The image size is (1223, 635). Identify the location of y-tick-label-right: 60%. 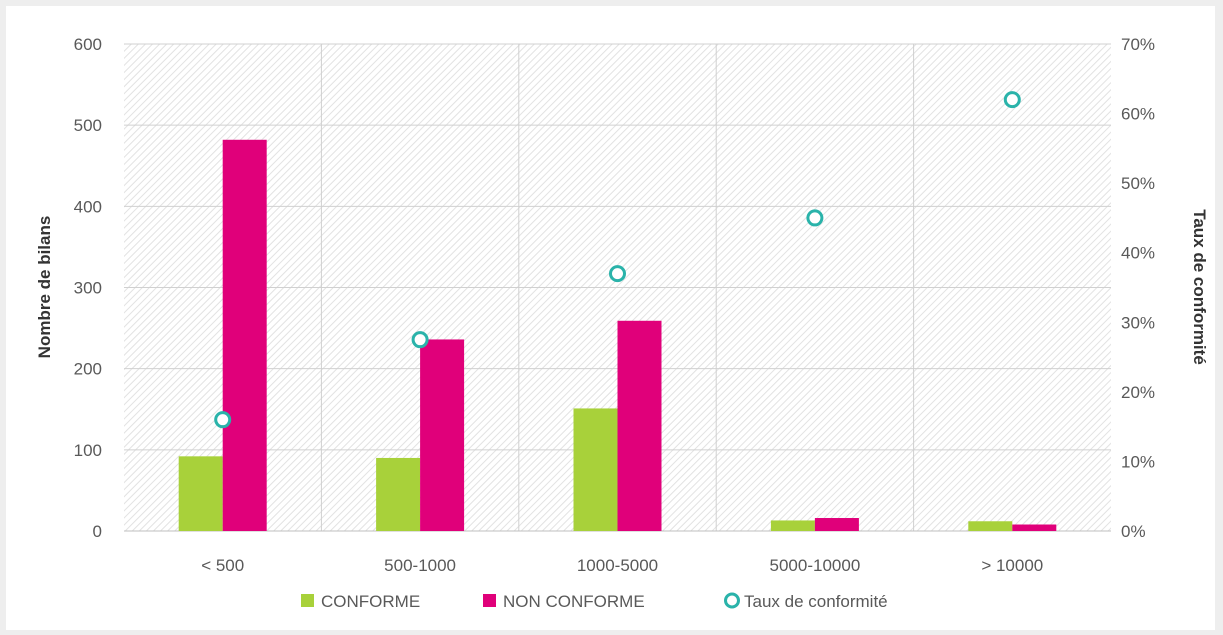
(1138, 114).